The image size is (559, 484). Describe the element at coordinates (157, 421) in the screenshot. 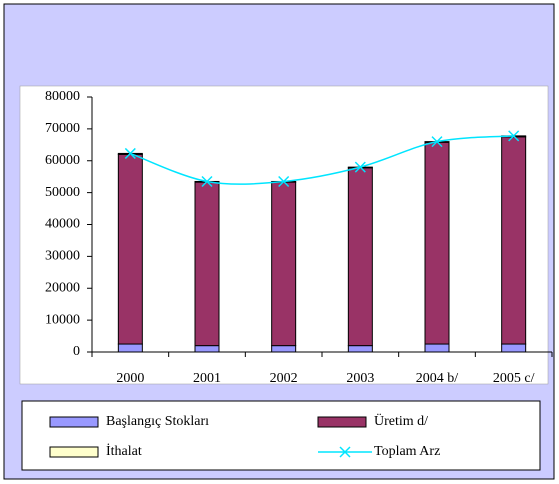

I see `legend-label: Başlangıç Stokları` at that location.